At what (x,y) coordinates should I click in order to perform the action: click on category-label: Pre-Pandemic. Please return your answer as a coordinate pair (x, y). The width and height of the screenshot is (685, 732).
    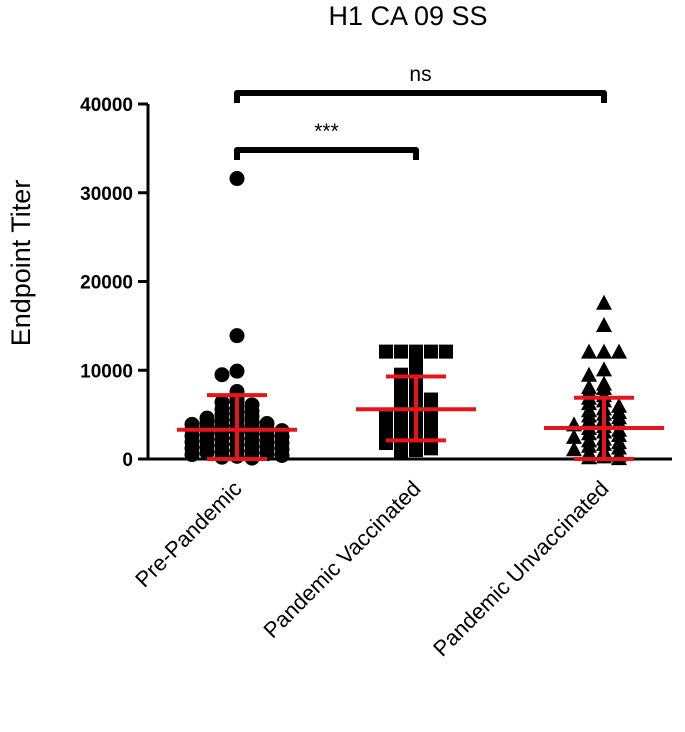
    Looking at the image, I should click on (188, 534).